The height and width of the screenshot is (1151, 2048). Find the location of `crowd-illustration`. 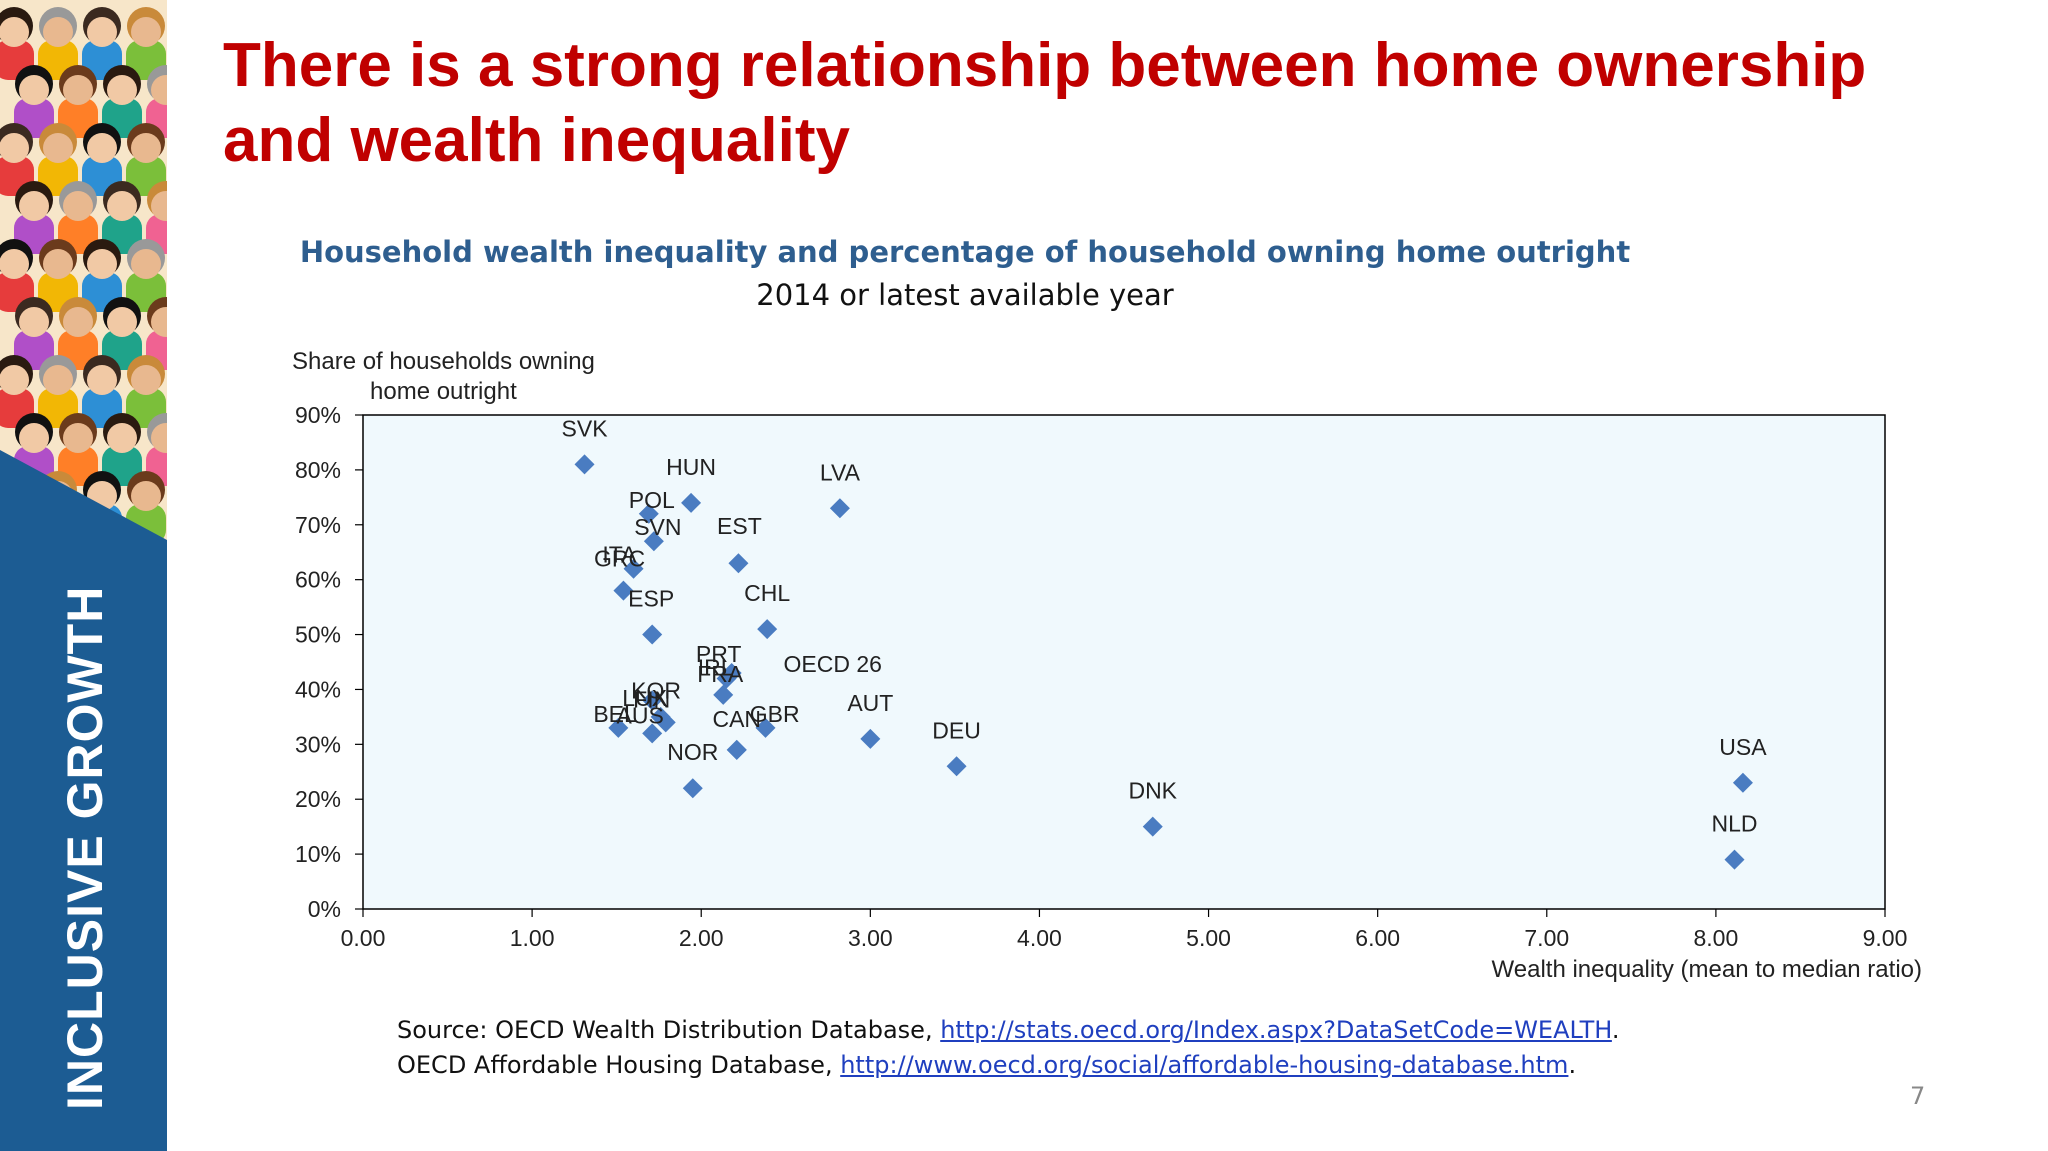

crowd-illustration is located at coordinates (83, 270).